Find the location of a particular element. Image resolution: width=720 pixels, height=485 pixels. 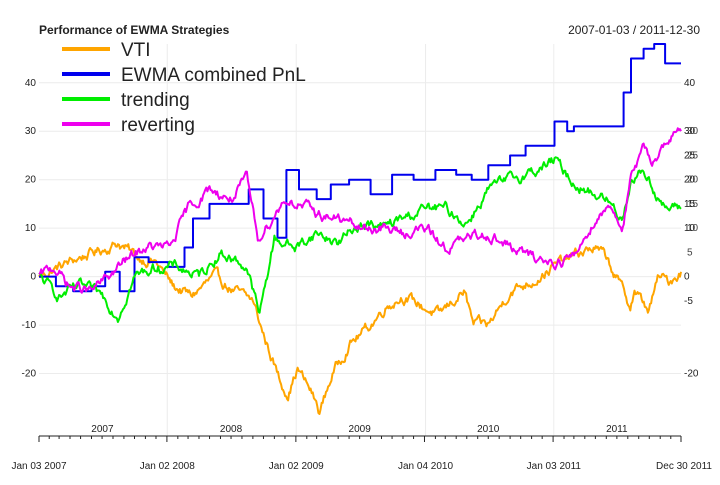

date-range-label: 2007-01-03 / 2011-12-30 is located at coordinates (634, 30).